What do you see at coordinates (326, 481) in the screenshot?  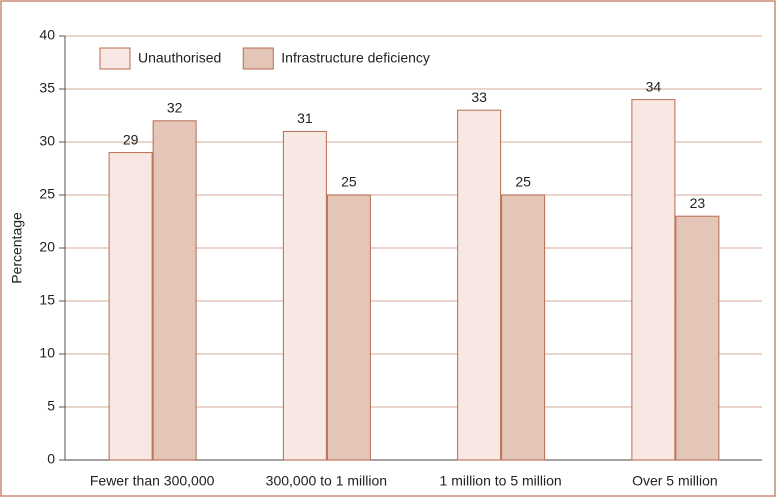 I see `x-tick-label: 300,000 to 1 million` at bounding box center [326, 481].